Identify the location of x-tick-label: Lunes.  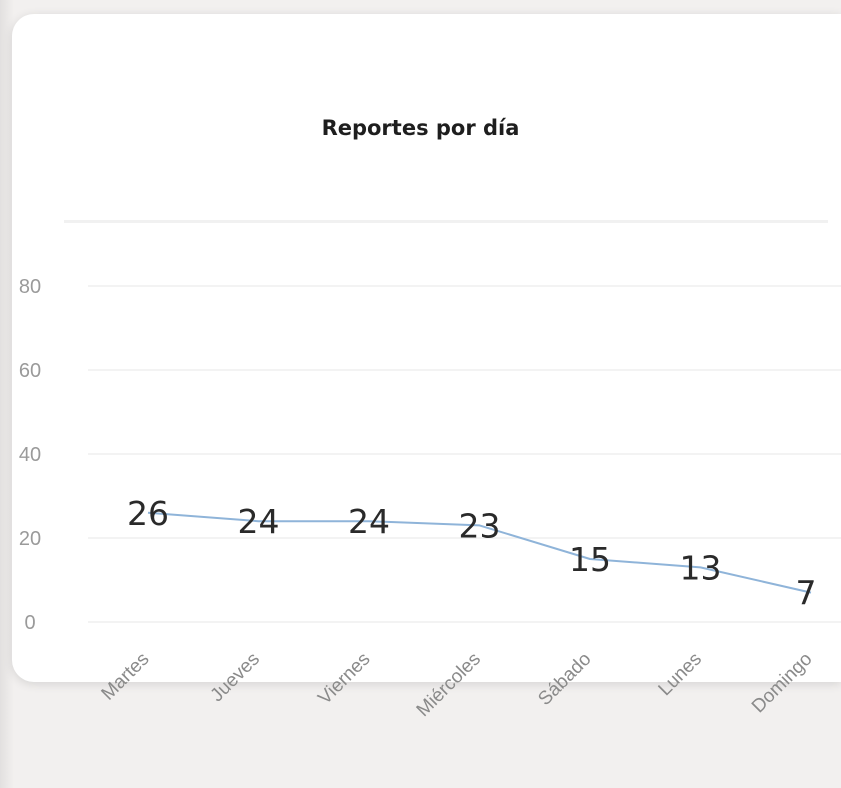
(680, 674).